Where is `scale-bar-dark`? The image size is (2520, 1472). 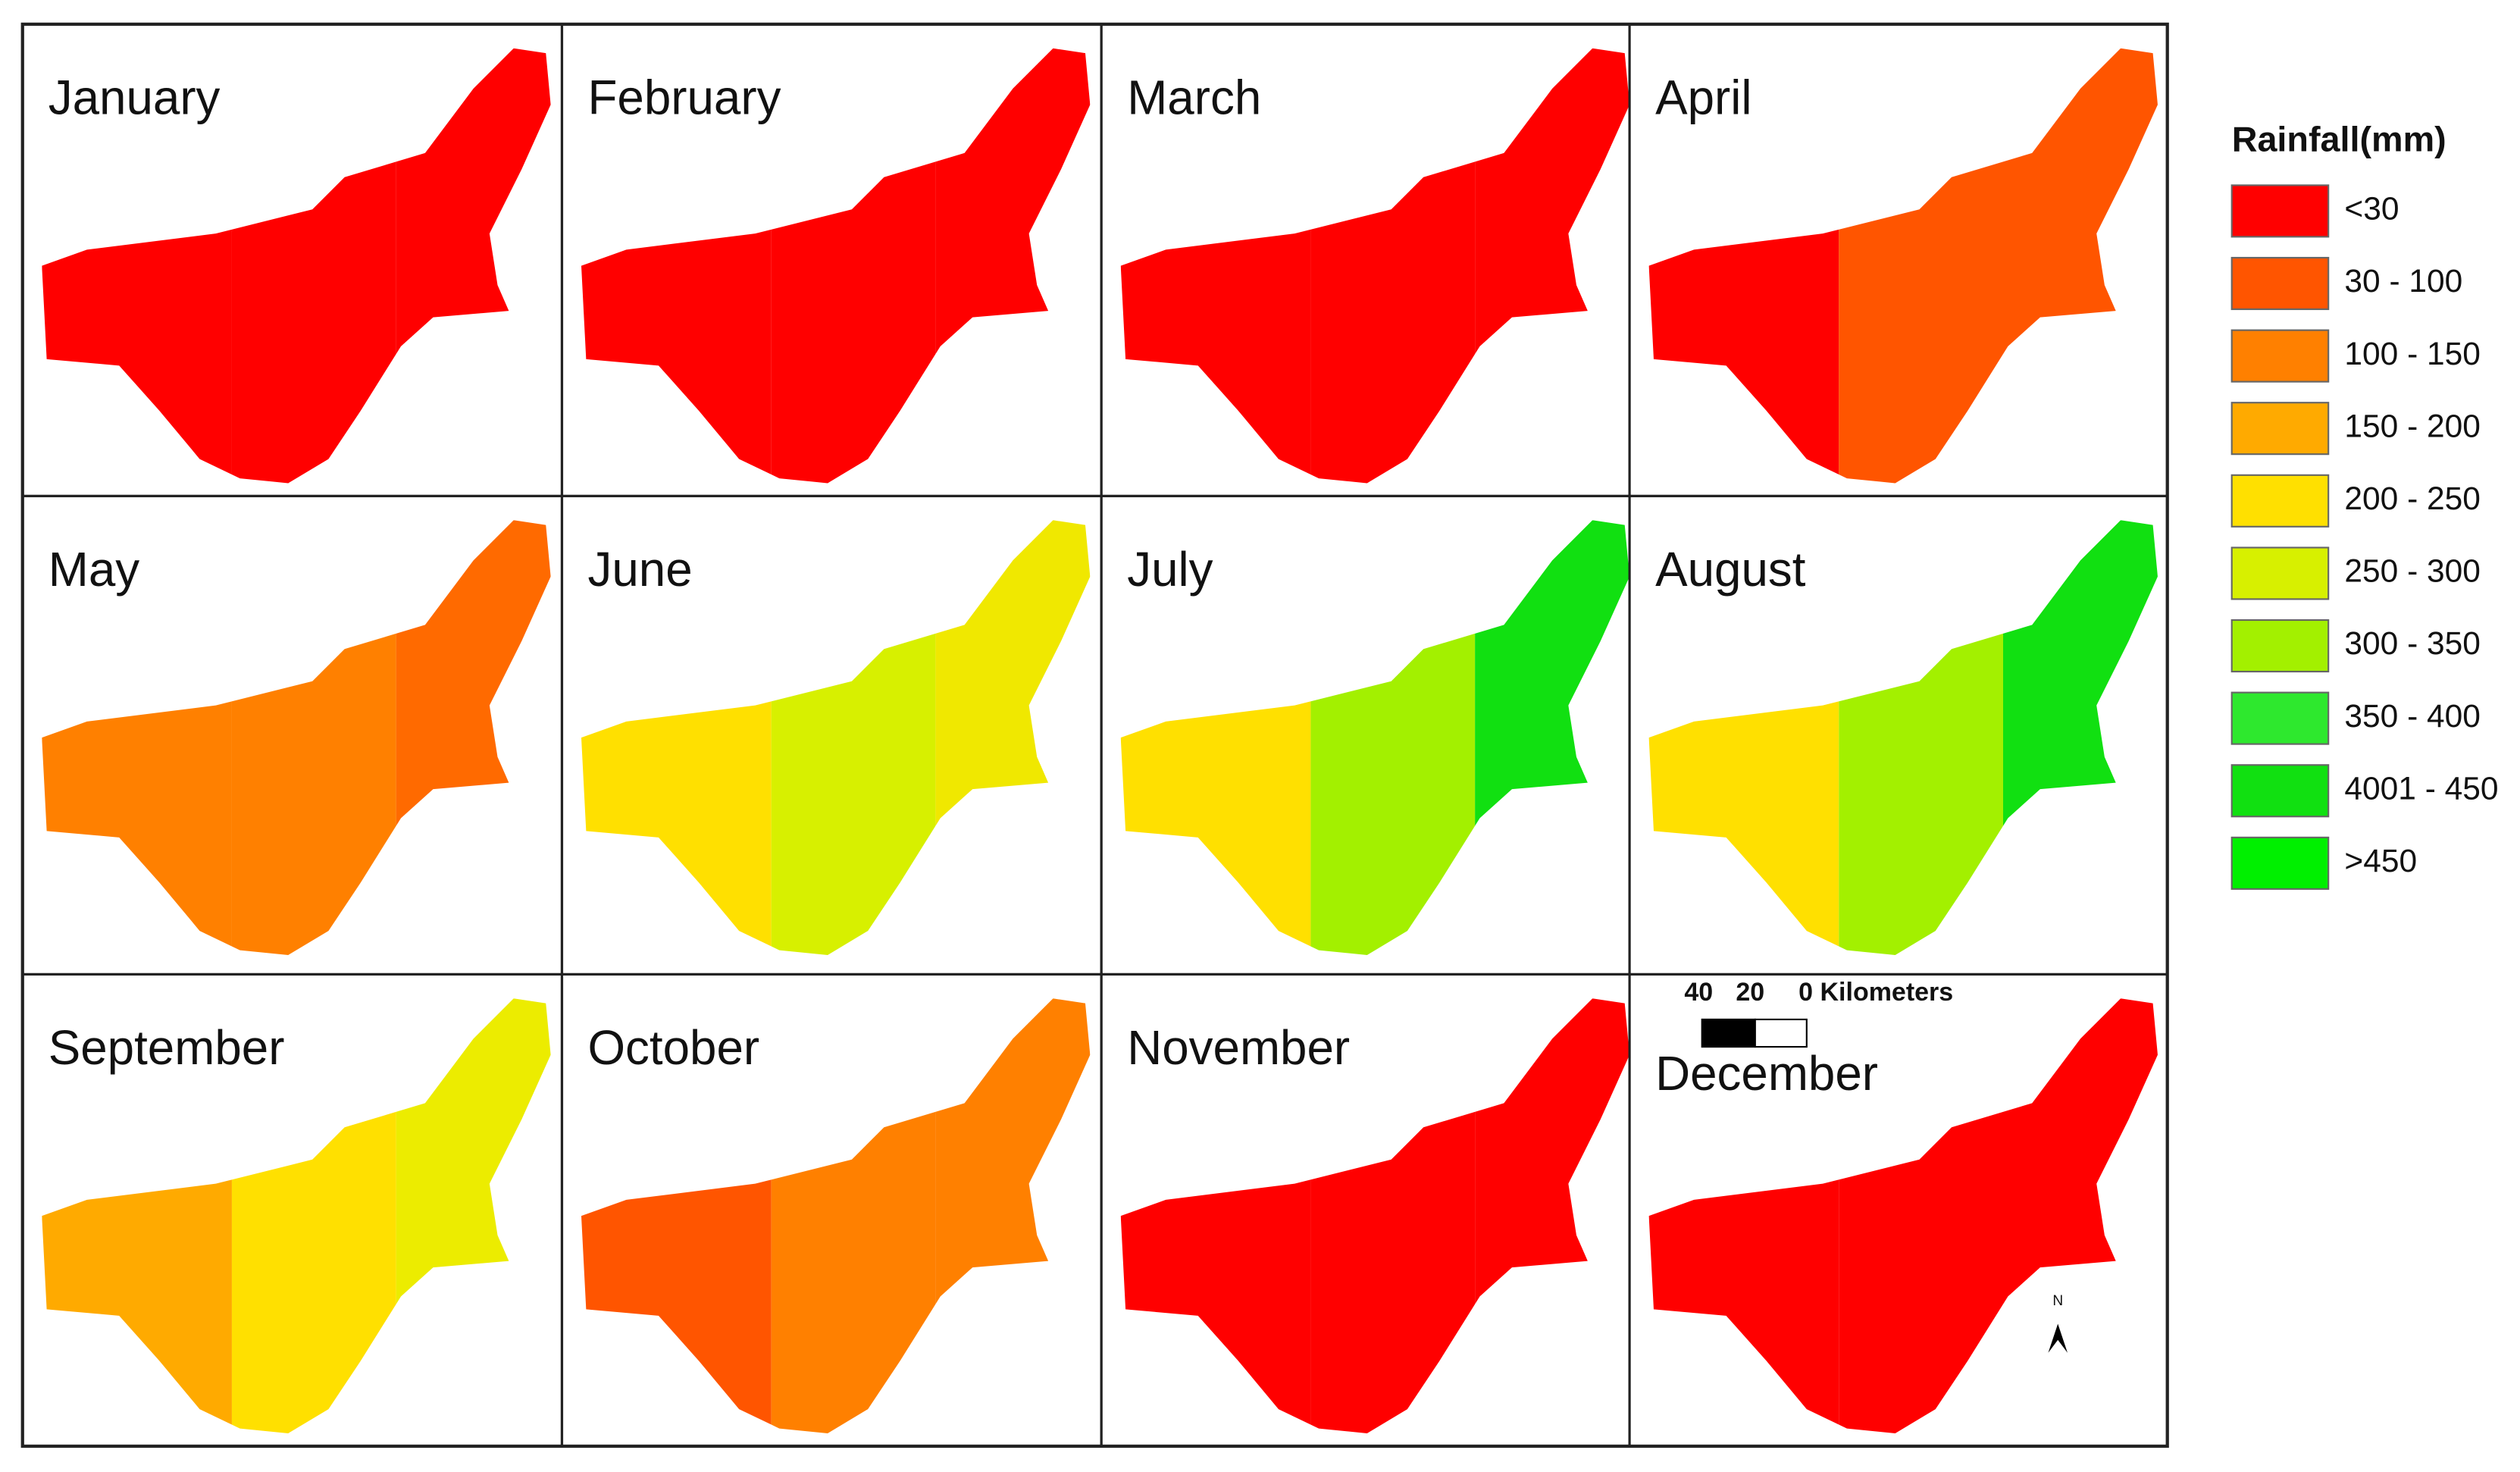 scale-bar-dark is located at coordinates (1728, 1033).